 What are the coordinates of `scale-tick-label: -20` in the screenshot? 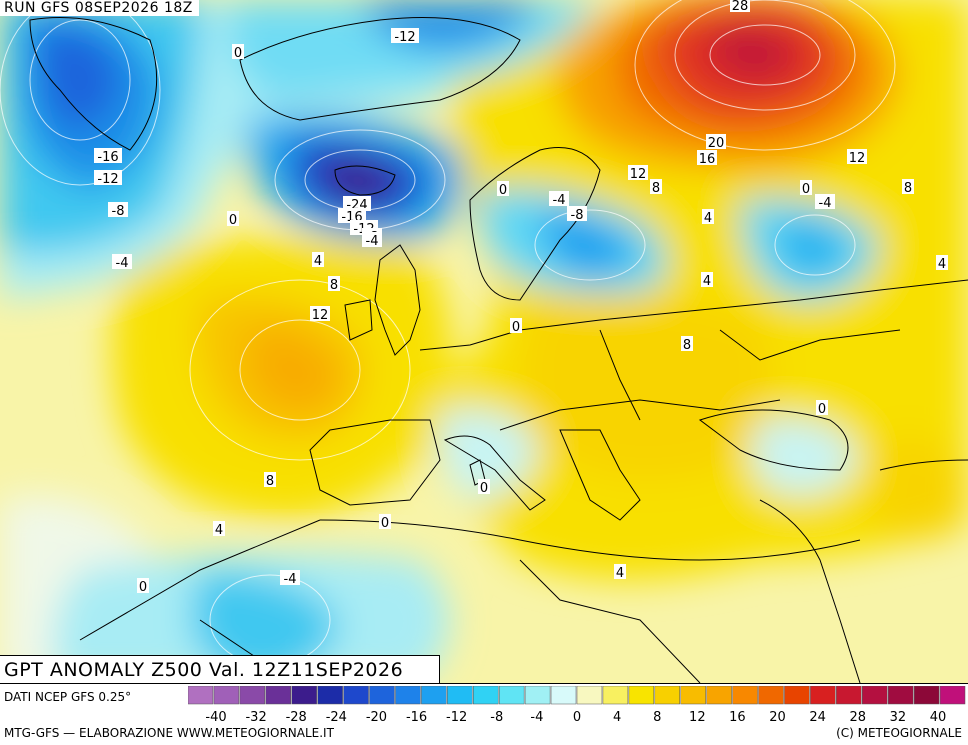 It's located at (376, 717).